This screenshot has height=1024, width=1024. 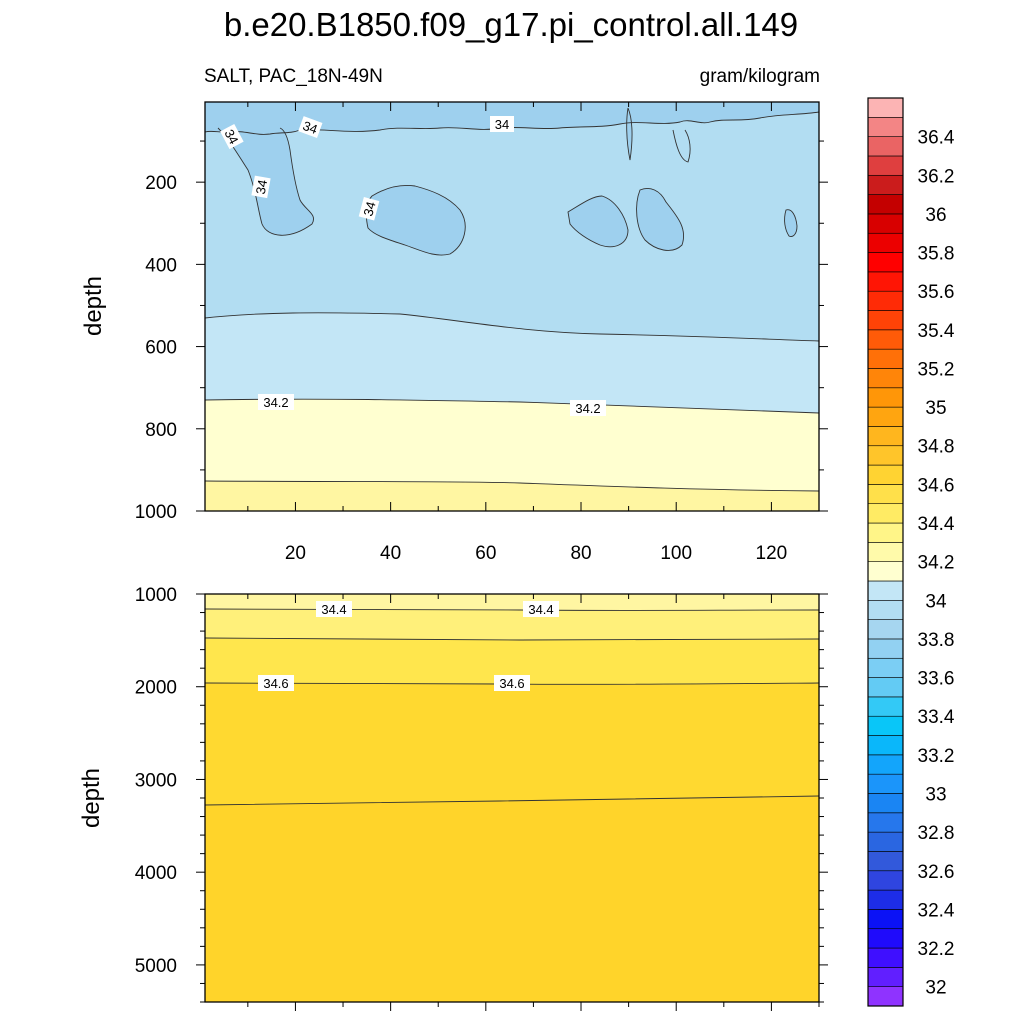 What do you see at coordinates (156, 595) in the screenshot?
I see `y-tick-label: 1000` at bounding box center [156, 595].